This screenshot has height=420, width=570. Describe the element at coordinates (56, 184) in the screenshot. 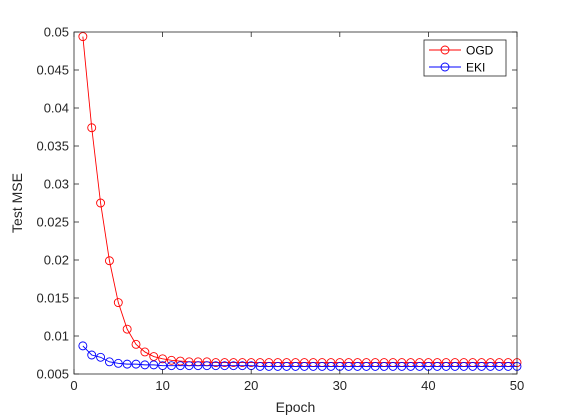

I see `y-tick-label: 0.03` at that location.